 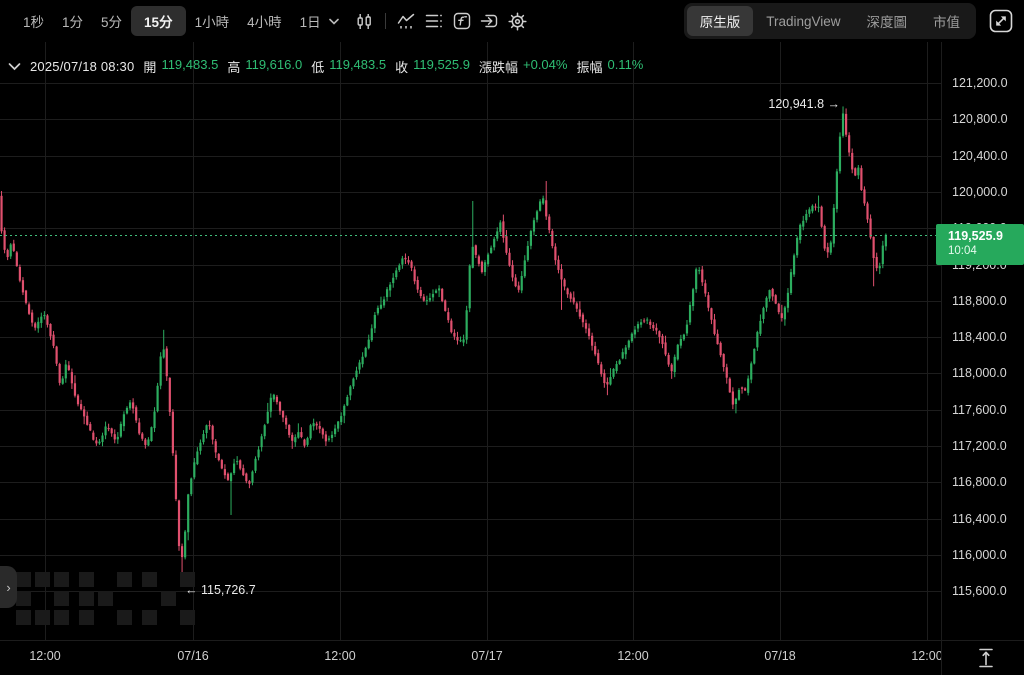 I want to click on open-value: 119,483.5, so click(x=190, y=64).